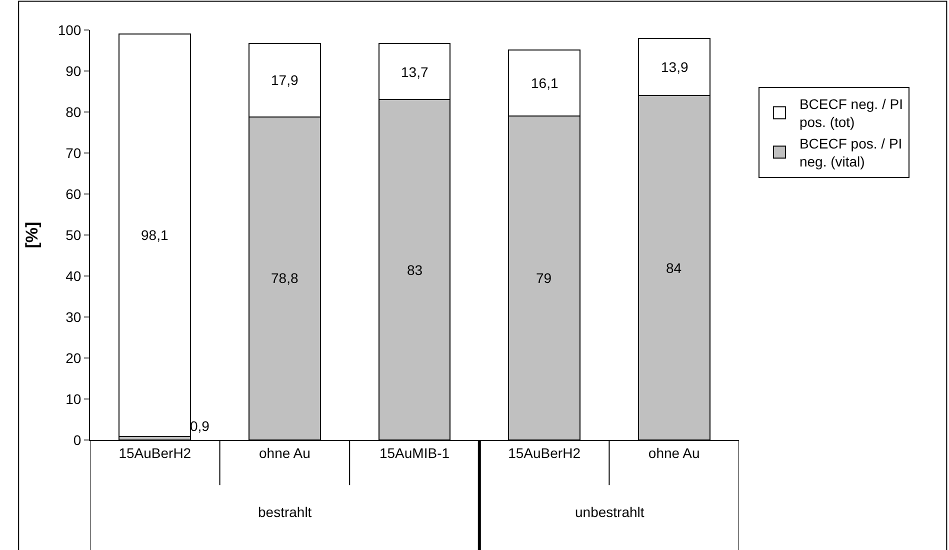 The height and width of the screenshot is (550, 949). Describe the element at coordinates (414, 452) in the screenshot. I see `x-tick-label: 15AuMIB-1` at that location.